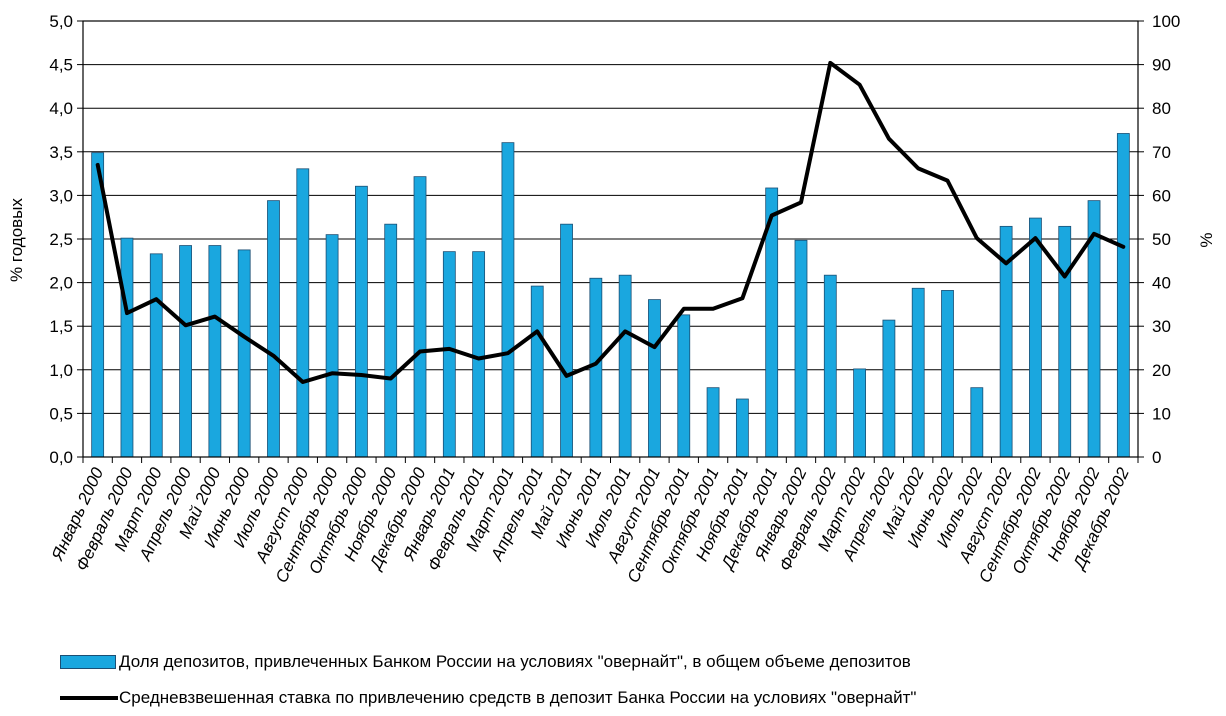  Describe the element at coordinates (16, 240) in the screenshot. I see `left-axis-label: % годовых` at that location.